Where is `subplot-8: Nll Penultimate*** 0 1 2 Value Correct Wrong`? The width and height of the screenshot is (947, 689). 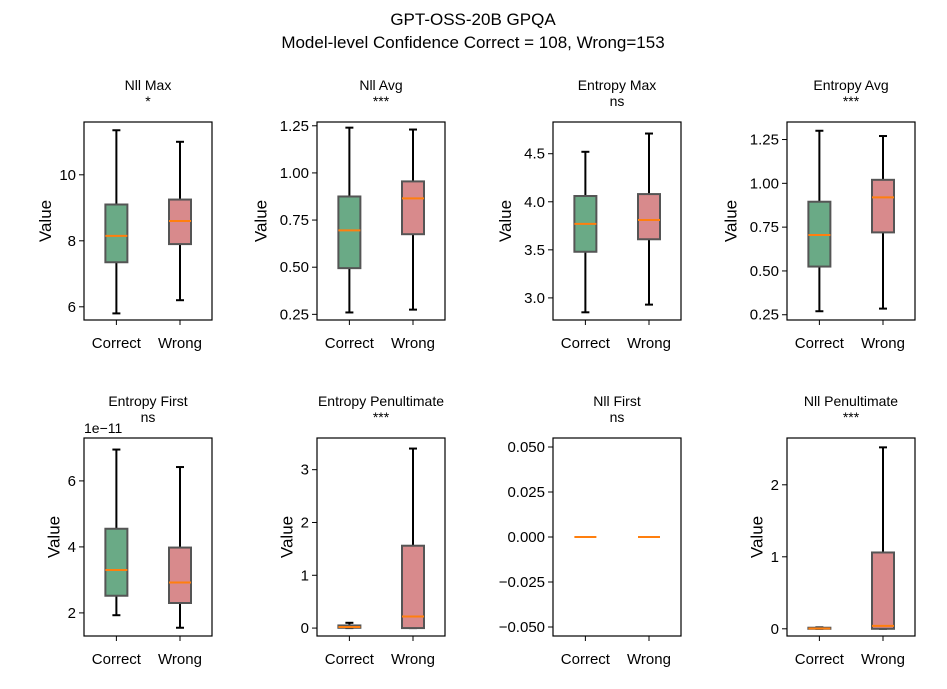
subplot-8: Nll Penultimate*** 0 1 2 Value Correct Wrong is located at coordinates (831, 530).